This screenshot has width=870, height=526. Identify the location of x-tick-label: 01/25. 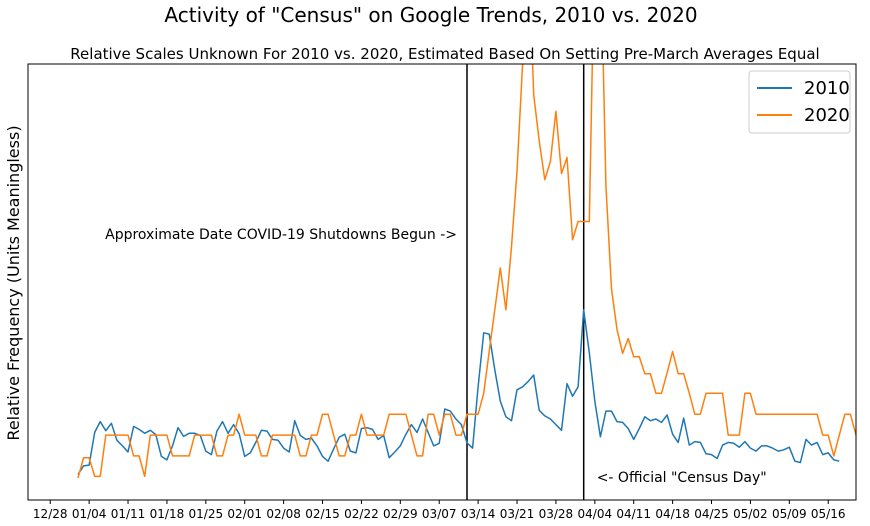
(206, 514).